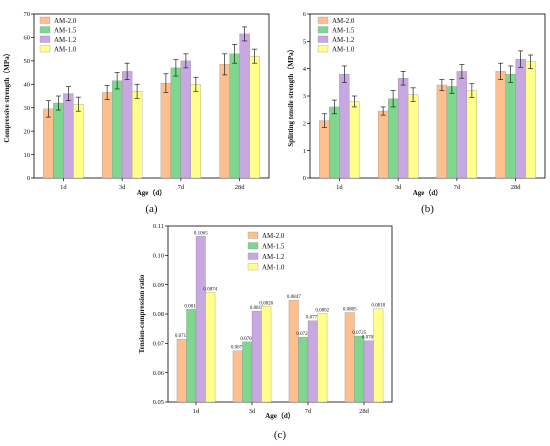 This screenshot has width=550, height=446. I want to click on data-label: 0.0721, so click(303, 334).